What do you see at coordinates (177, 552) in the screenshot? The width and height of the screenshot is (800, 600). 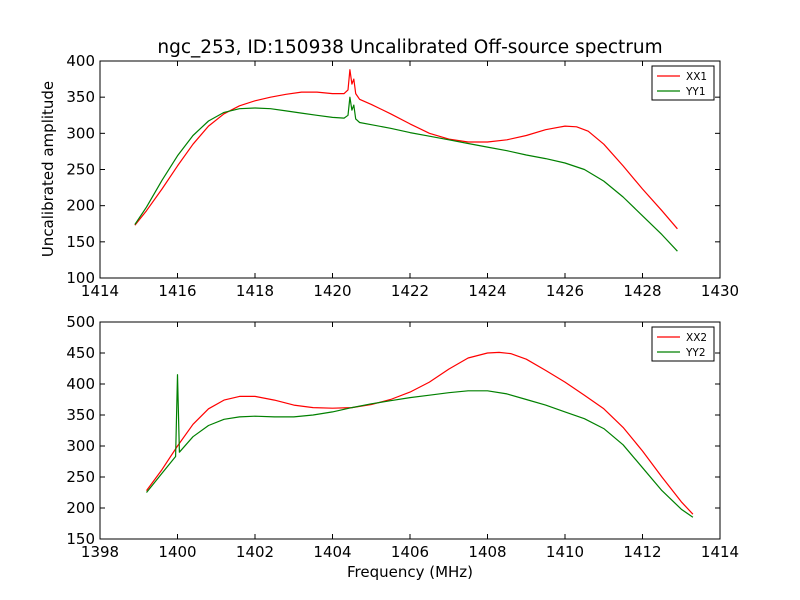 I see `x-tick-label: 1400` at bounding box center [177, 552].